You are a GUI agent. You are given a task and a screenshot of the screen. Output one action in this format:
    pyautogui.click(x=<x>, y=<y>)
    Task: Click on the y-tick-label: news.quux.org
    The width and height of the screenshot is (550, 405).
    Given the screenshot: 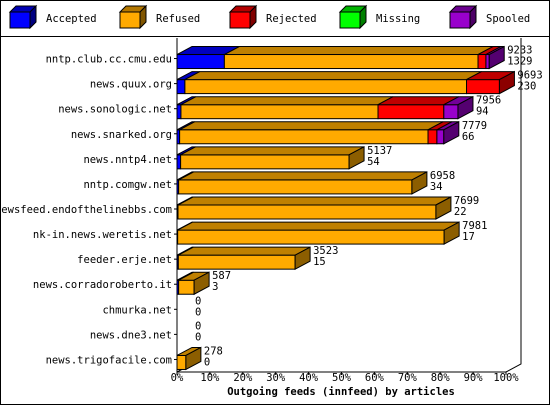 What is the action you would take?
    pyautogui.click(x=131, y=85)
    